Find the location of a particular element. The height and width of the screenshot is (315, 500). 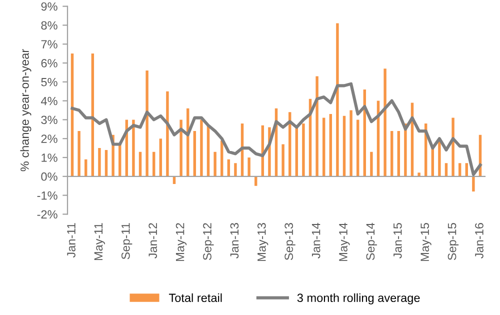

y-axis-title: % change year-on-year is located at coordinates (26, 110).